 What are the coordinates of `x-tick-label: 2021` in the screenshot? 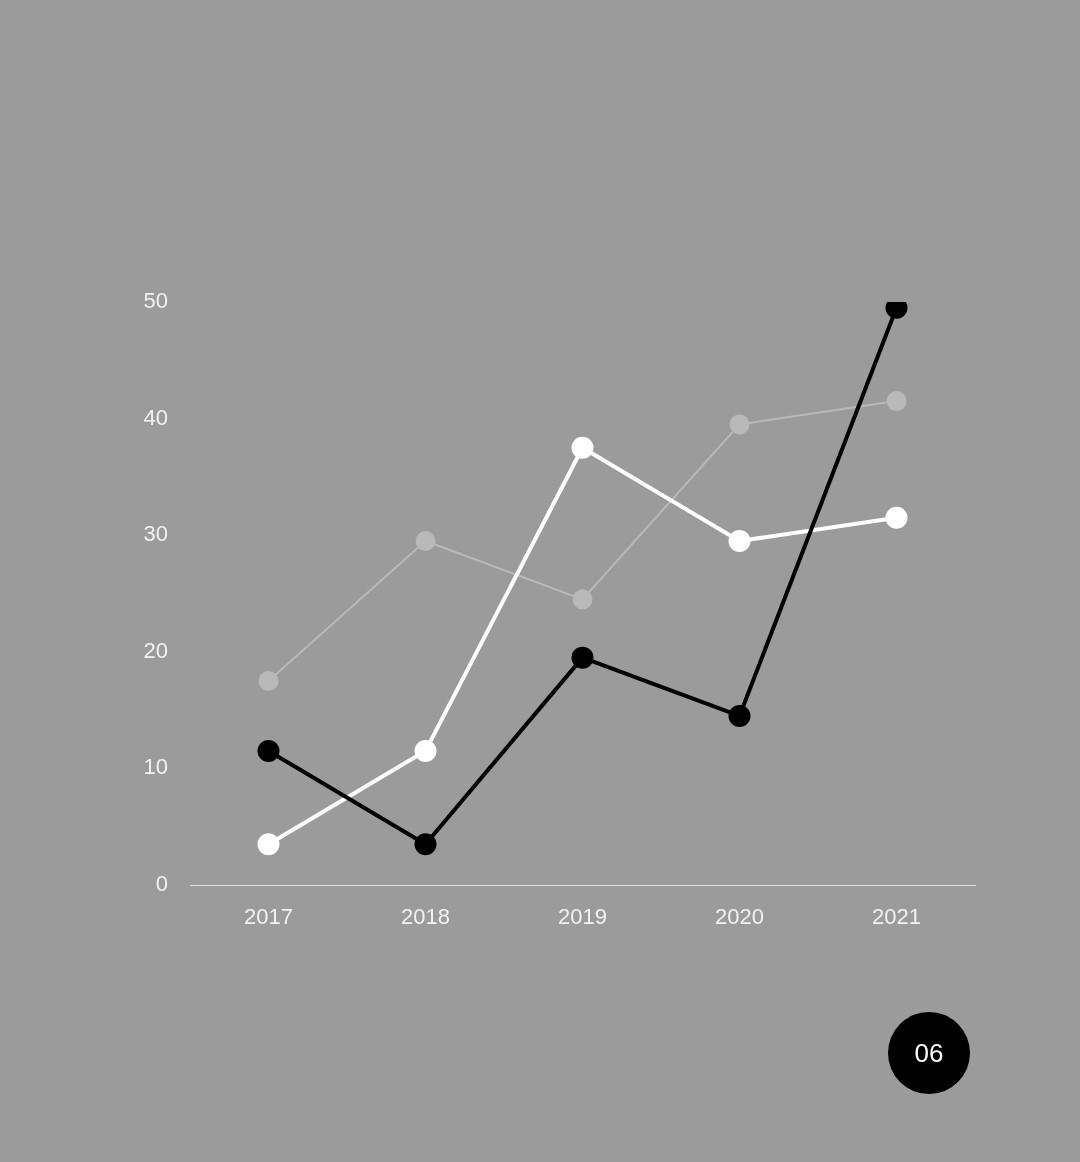 It's located at (896, 917).